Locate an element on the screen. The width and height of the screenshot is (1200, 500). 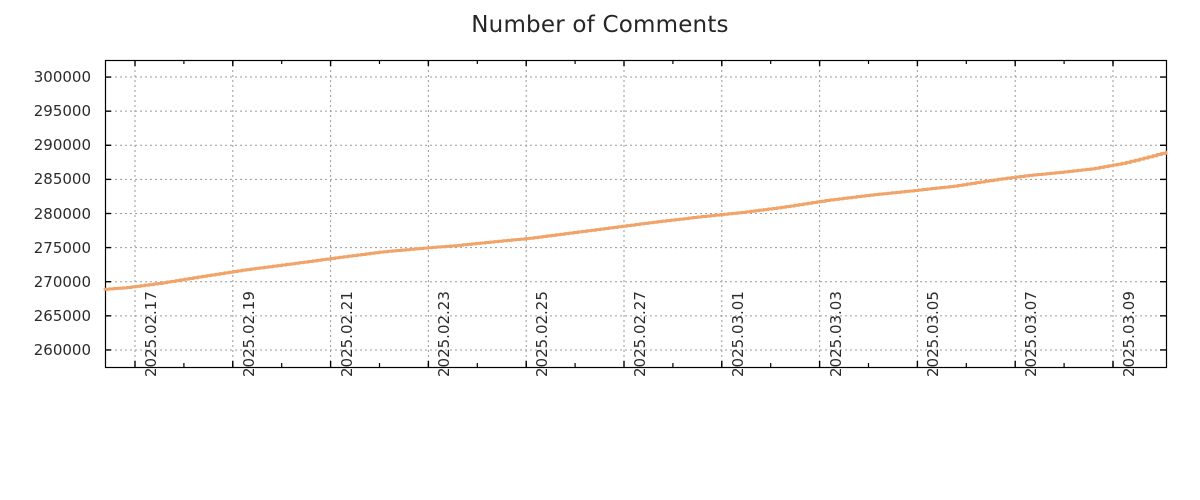
y-axis-tick-label: 290000 is located at coordinates (62, 145).